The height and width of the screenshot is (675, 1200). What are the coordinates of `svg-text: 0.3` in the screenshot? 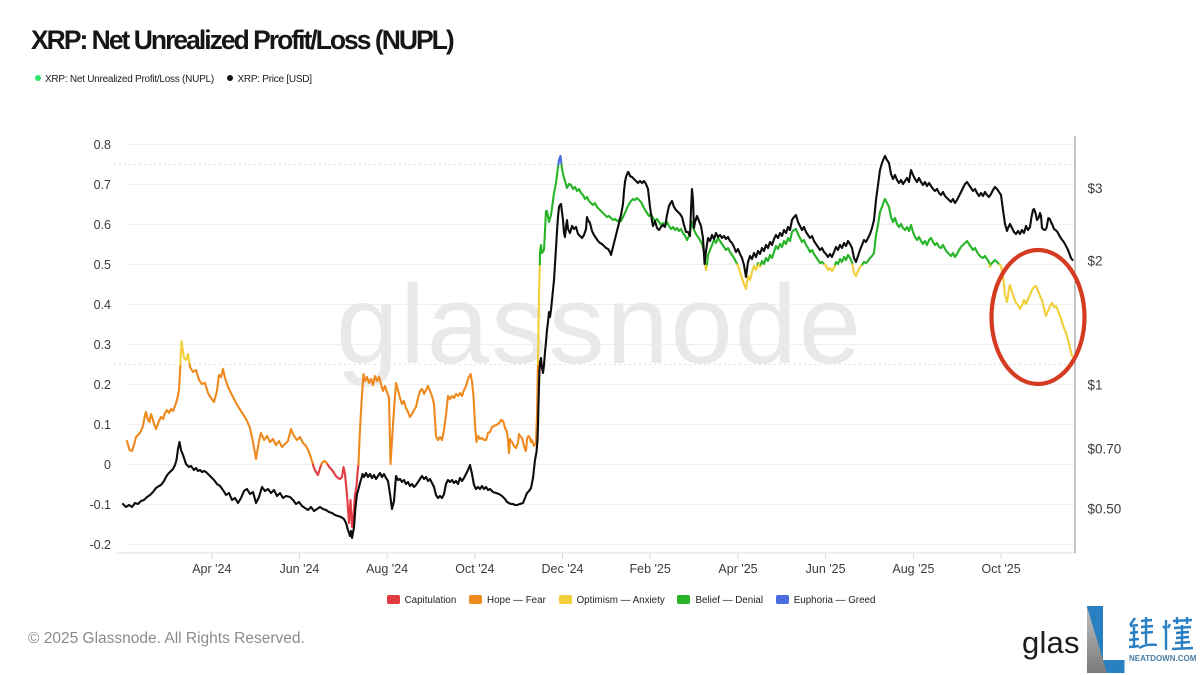 It's located at (102, 345).